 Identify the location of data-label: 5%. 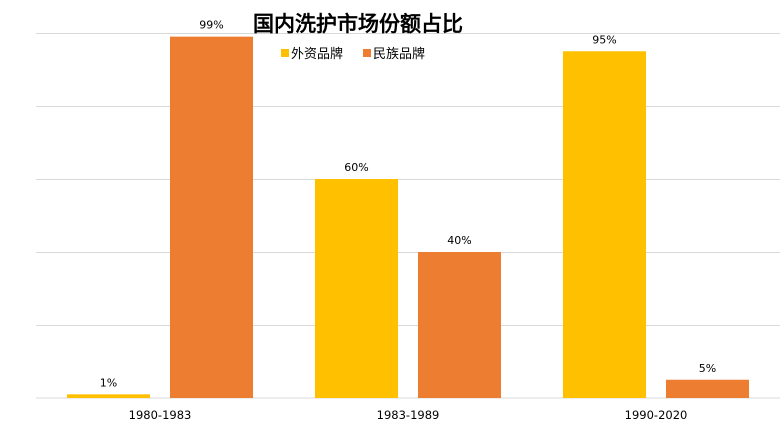
(707, 368).